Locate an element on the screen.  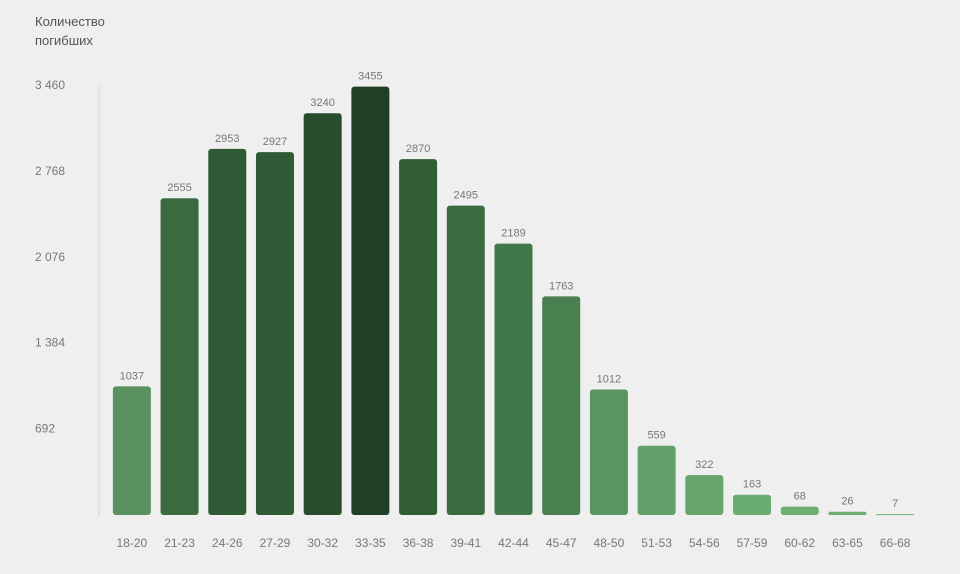
value-label: 2953 is located at coordinates (227, 139).